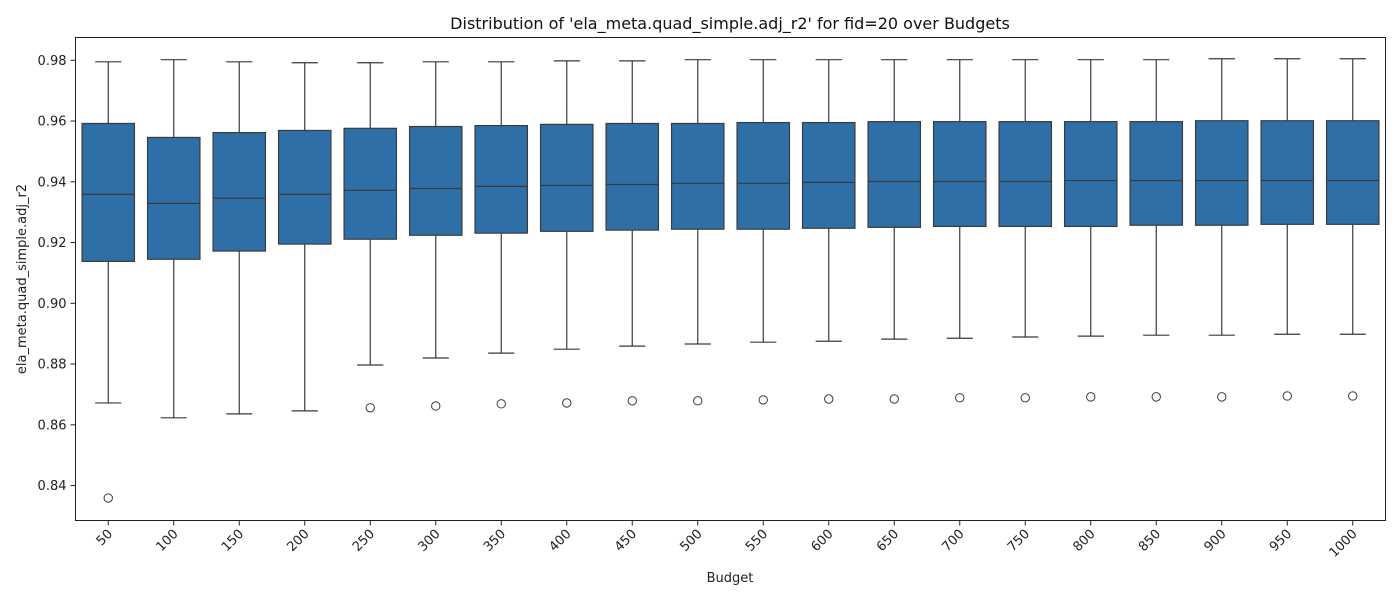 The height and width of the screenshot is (600, 1400). Describe the element at coordinates (167, 541) in the screenshot. I see `x-tick-label: 100` at that location.